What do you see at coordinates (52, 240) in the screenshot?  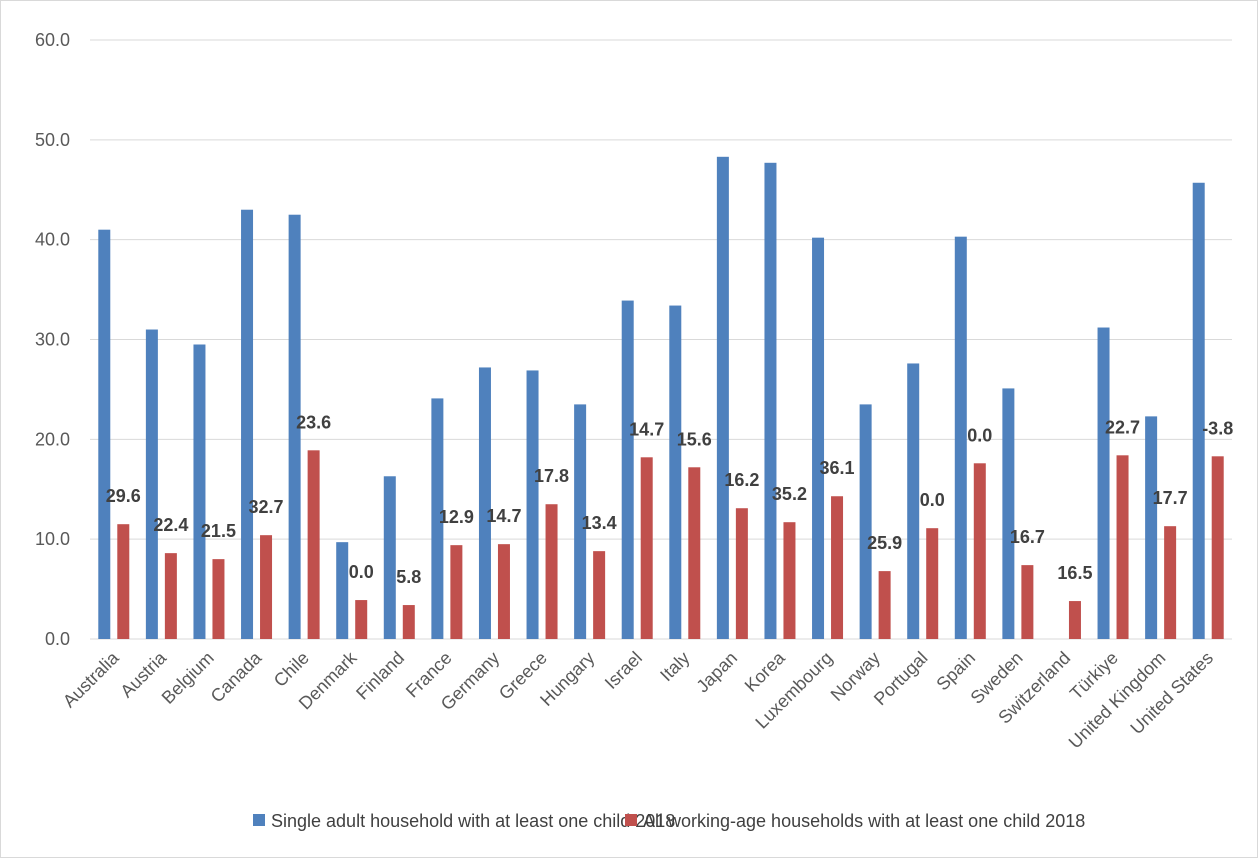 I see `y-tick-label: 40.0` at bounding box center [52, 240].